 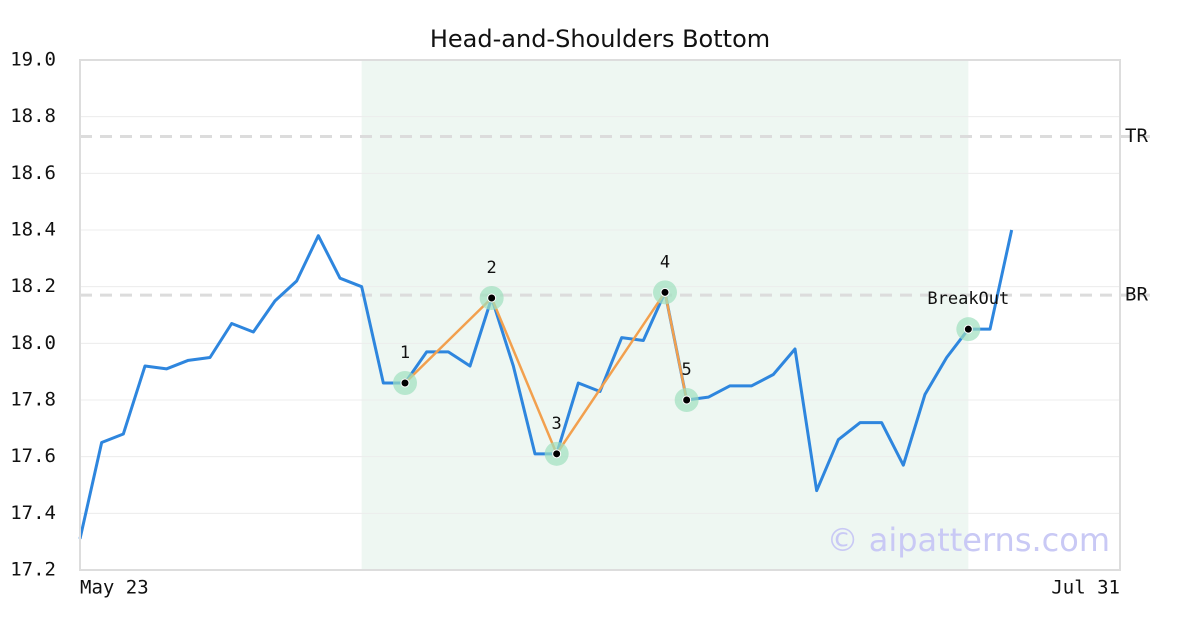 What do you see at coordinates (33, 456) in the screenshot?
I see `y-tick-label: 17.6` at bounding box center [33, 456].